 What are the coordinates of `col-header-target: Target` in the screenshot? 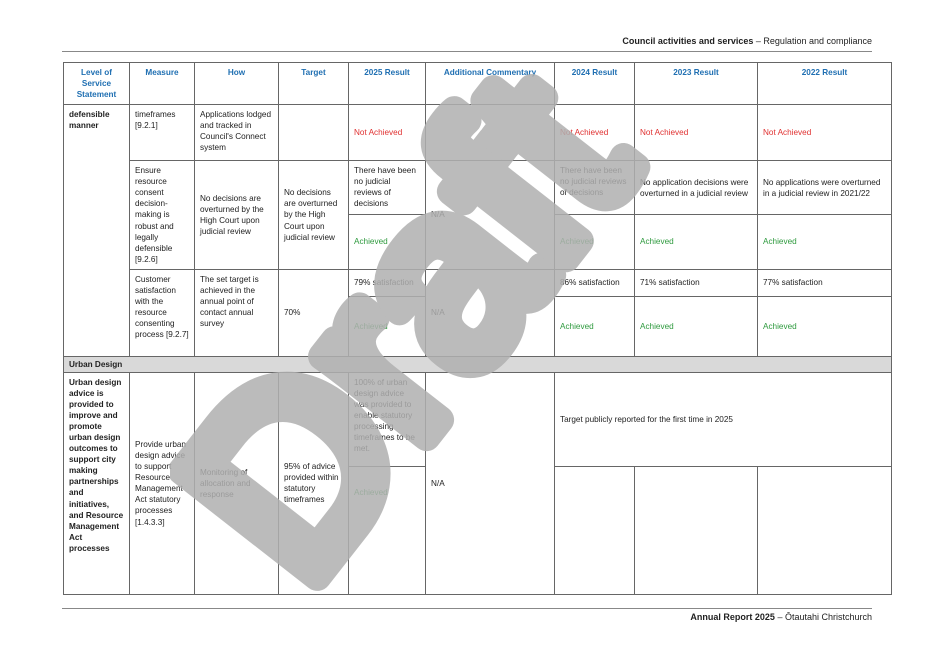 It's located at (313, 83).